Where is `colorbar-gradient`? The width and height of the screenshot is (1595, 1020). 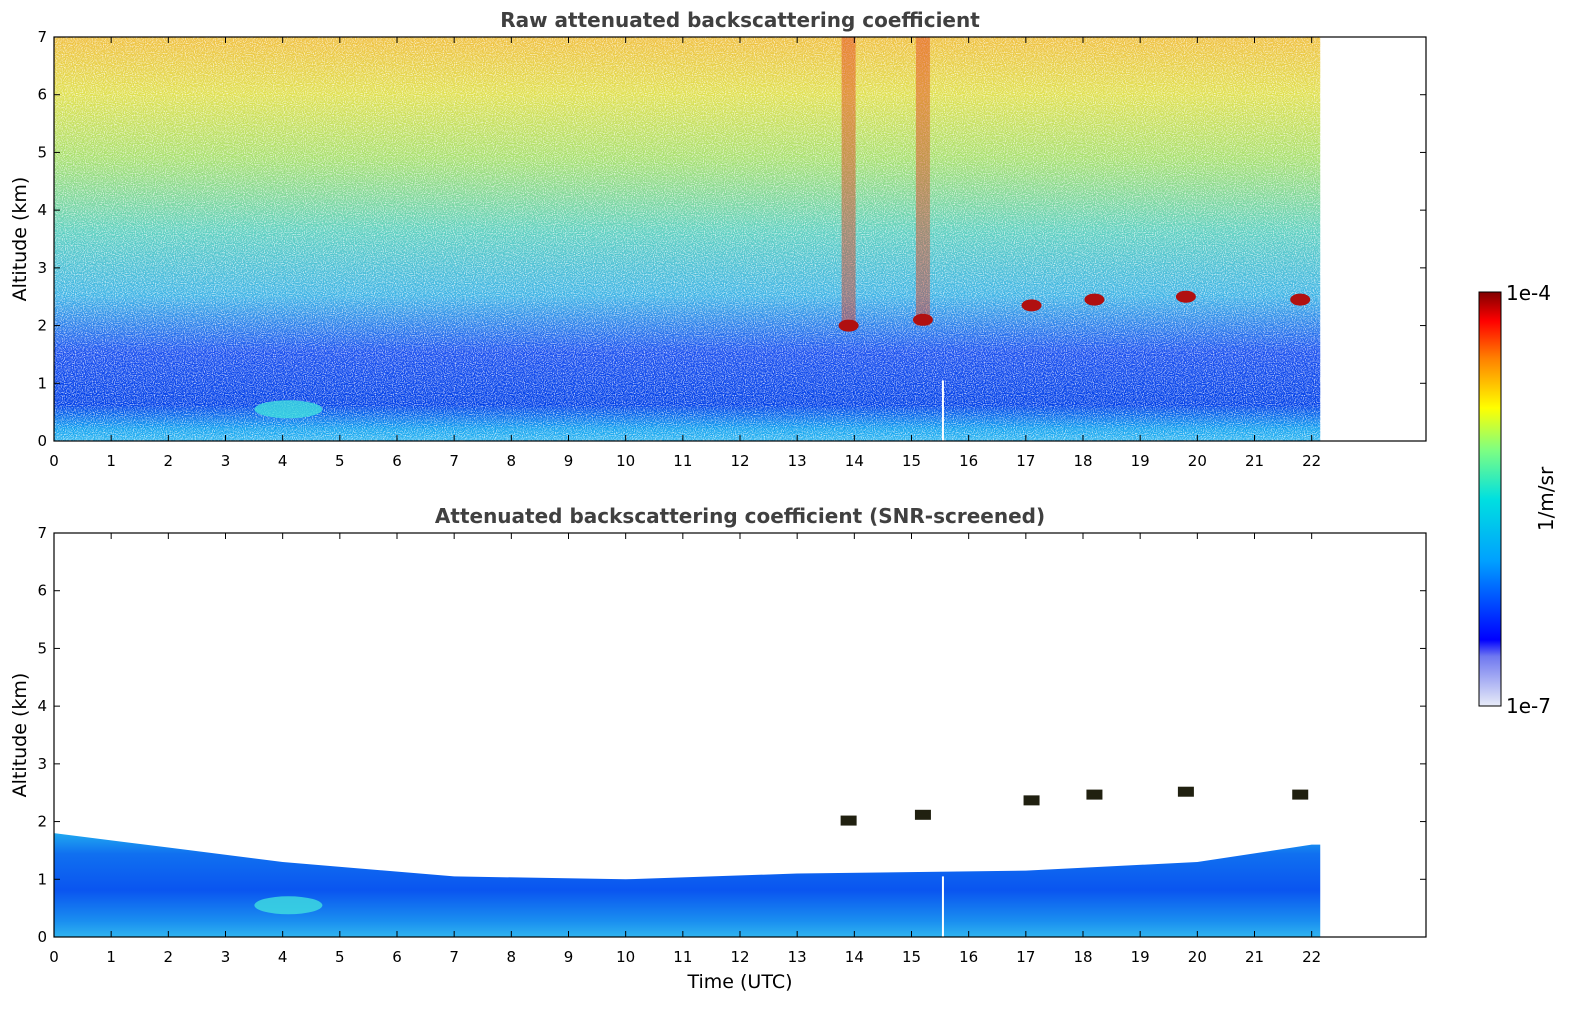
colorbar-gradient is located at coordinates (1490, 499).